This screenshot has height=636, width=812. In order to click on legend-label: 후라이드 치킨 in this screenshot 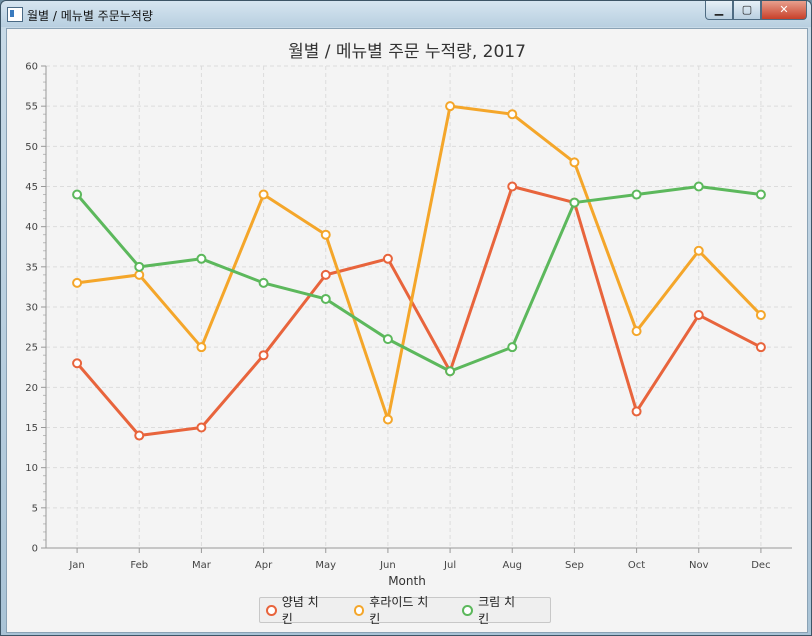, I will do `click(399, 610)`.